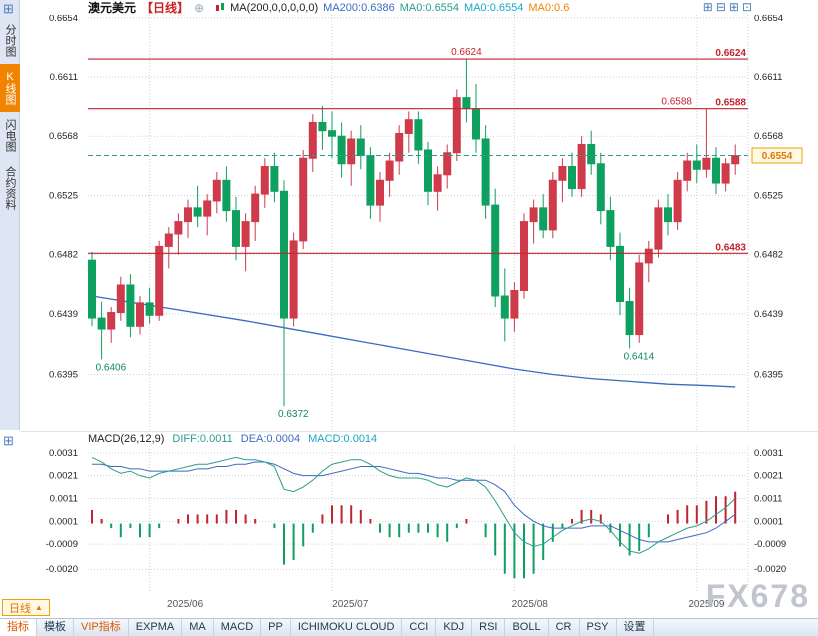  What do you see at coordinates (639, 356) in the screenshot?
I see `svg-text: 0.6414` at bounding box center [639, 356].